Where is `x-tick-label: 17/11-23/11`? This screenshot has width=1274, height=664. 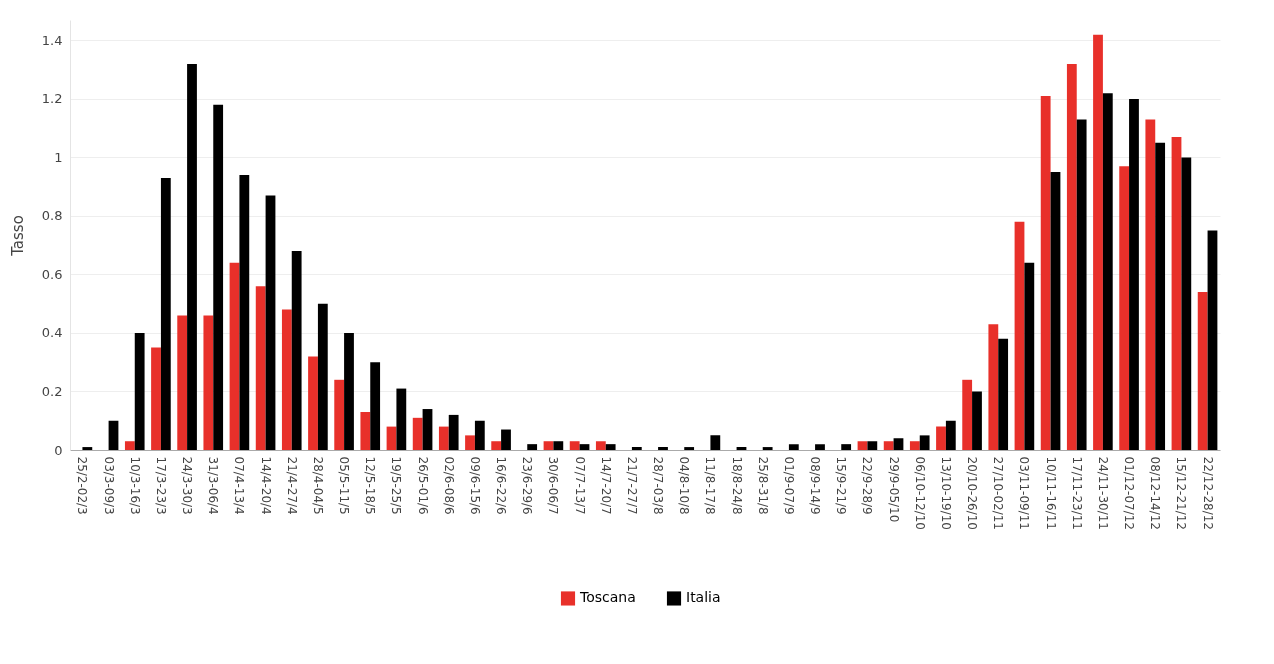
x-tick-label: 17/11-23/11 is located at coordinates (1076, 493).